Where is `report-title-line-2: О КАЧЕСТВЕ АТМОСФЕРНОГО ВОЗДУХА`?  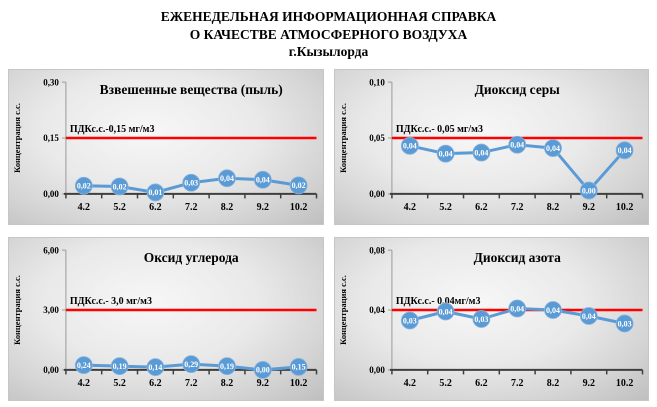 report-title-line-2: О КАЧЕСТВЕ АТМОСФЕРНОГО ВОЗДУХА is located at coordinates (328, 34).